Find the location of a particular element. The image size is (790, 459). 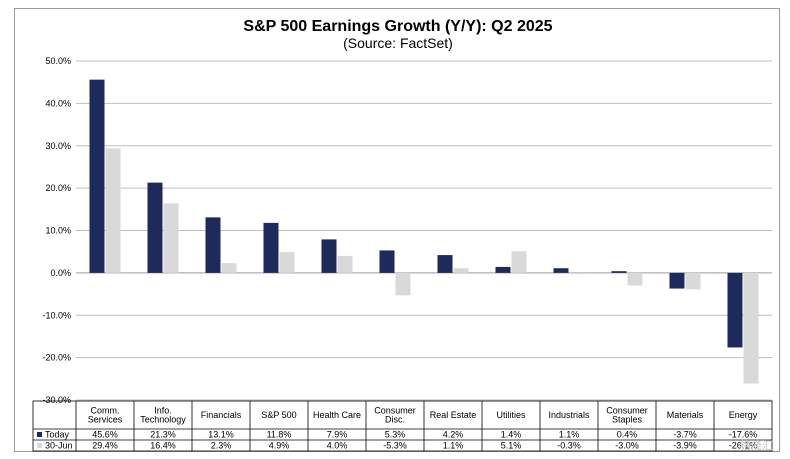

table-border is located at coordinates (402, 426).